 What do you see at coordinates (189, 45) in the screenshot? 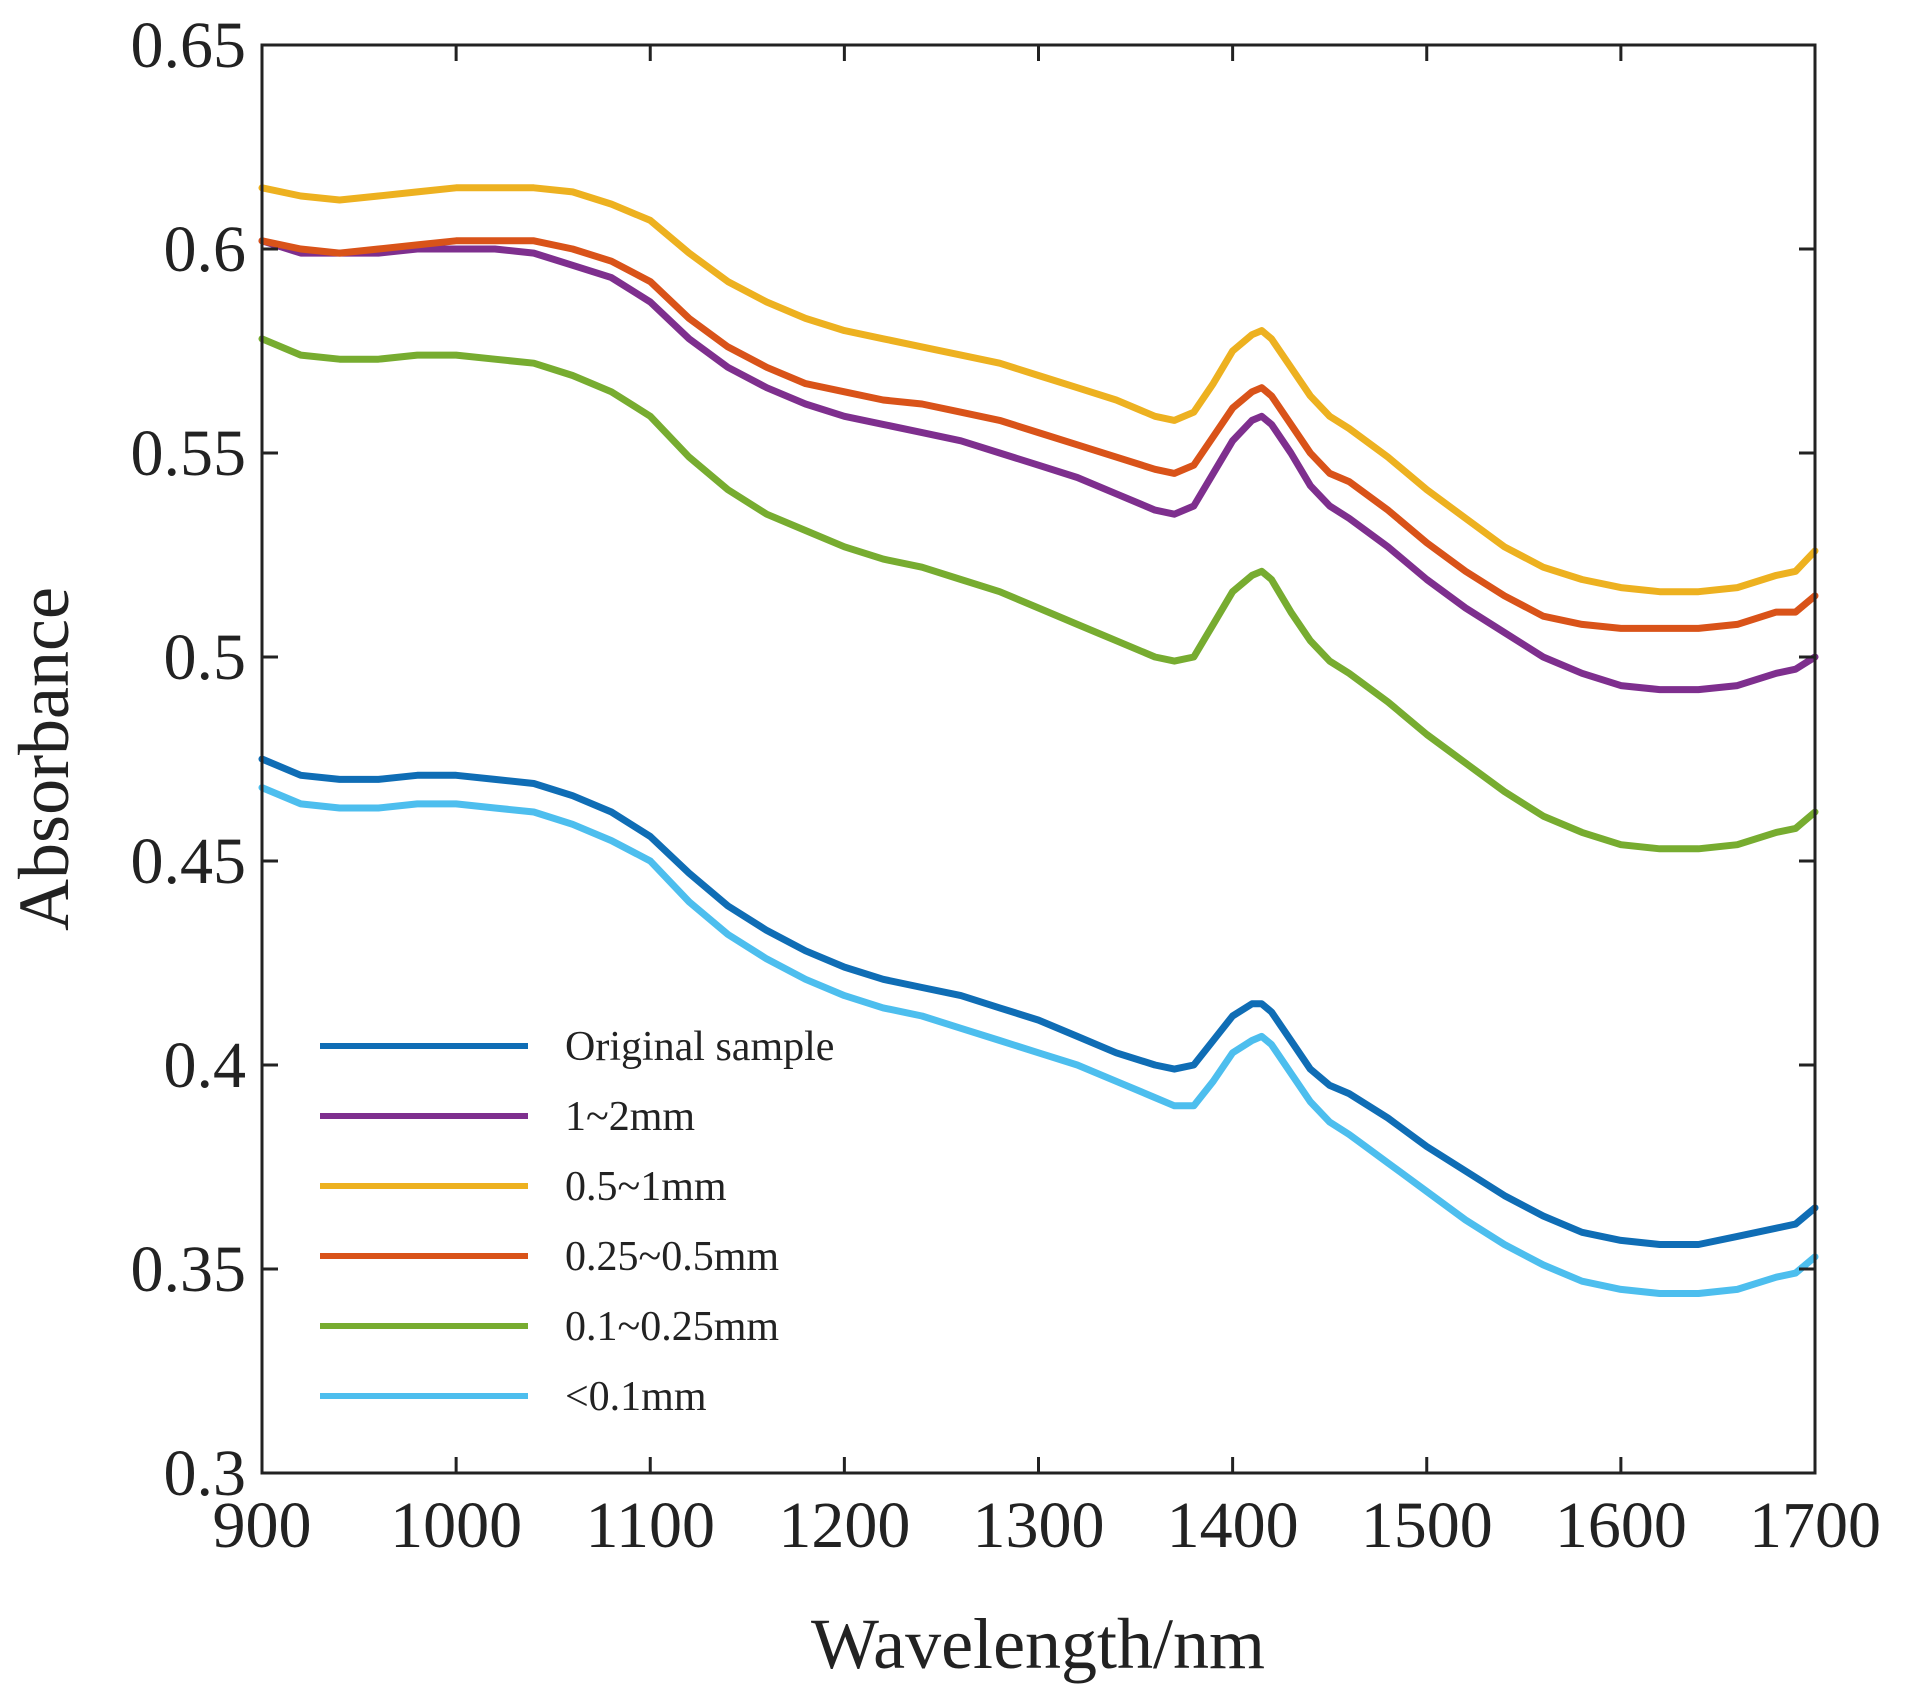
I see `y-tick-label: 0.65` at bounding box center [189, 45].